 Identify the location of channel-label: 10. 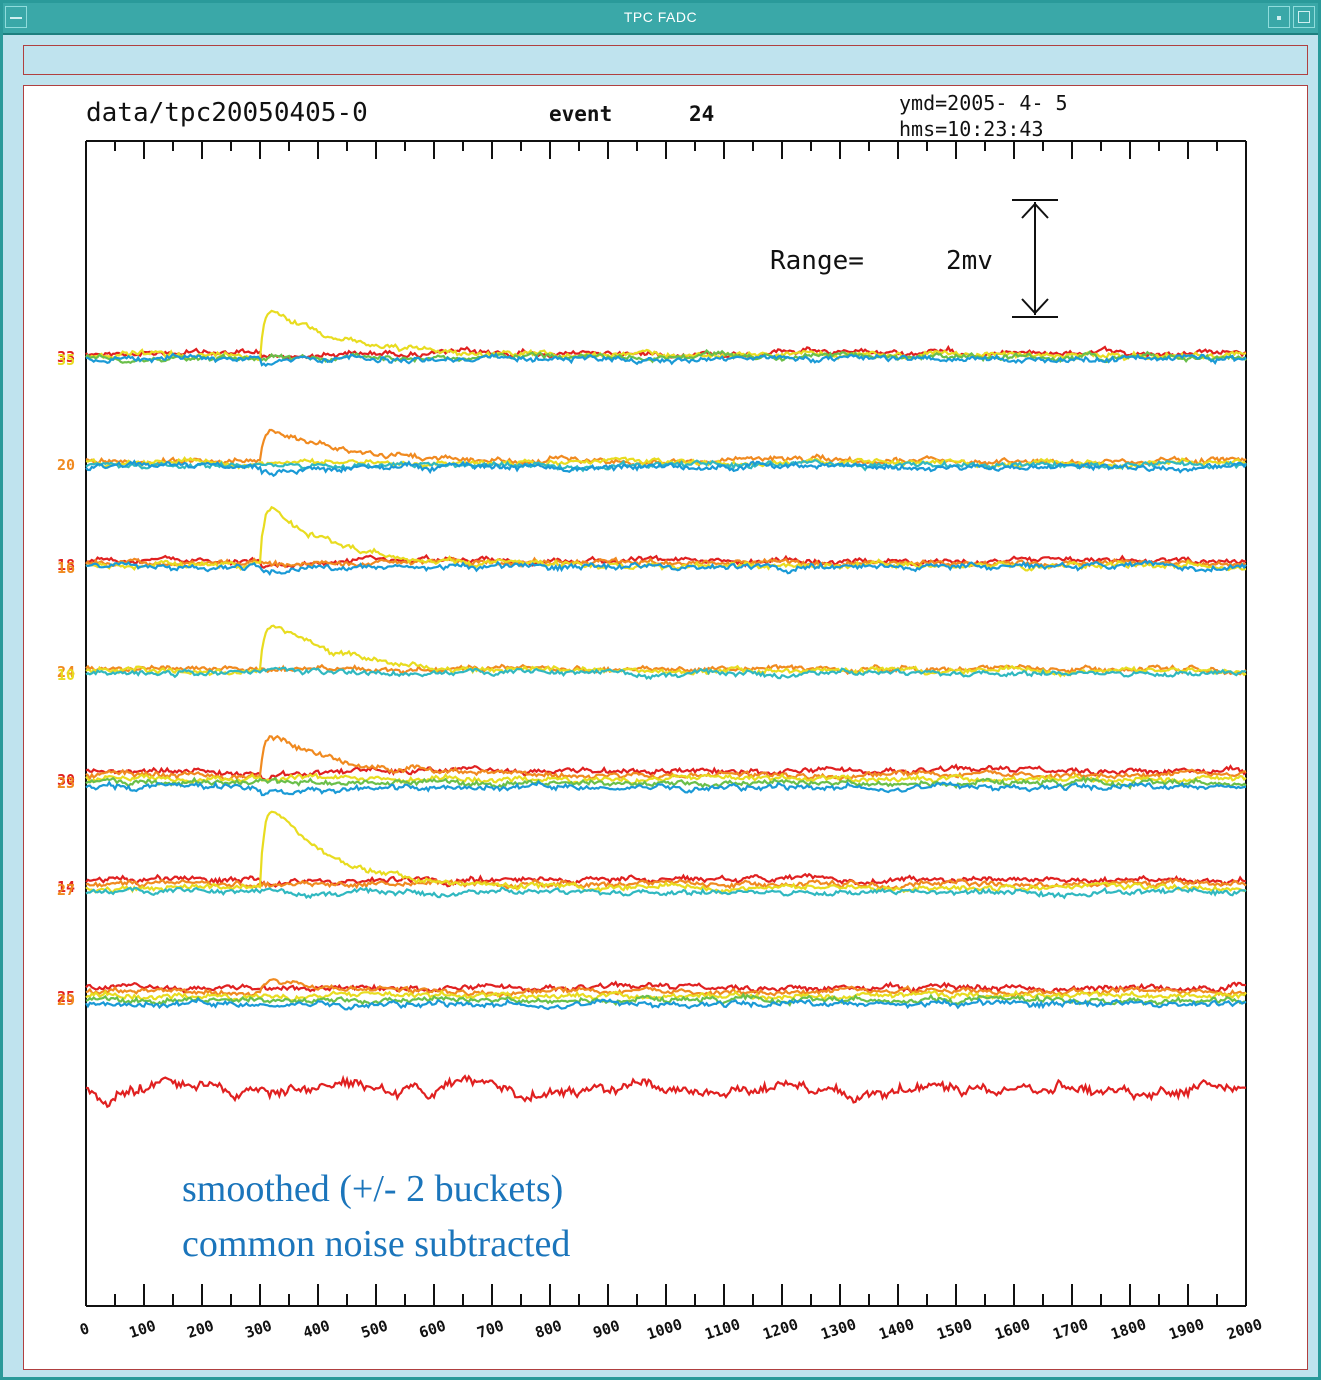
(66, 675).